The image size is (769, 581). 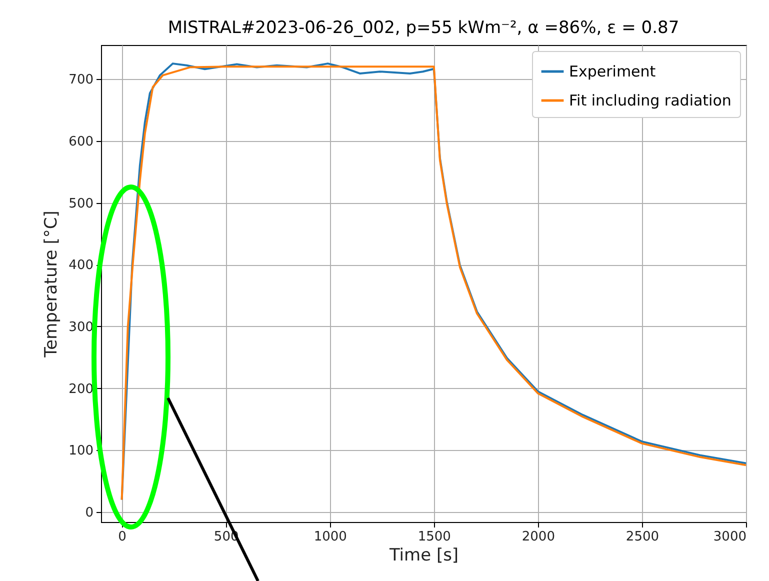 I want to click on y-axis-title: Temperature [°C], so click(x=52, y=284).